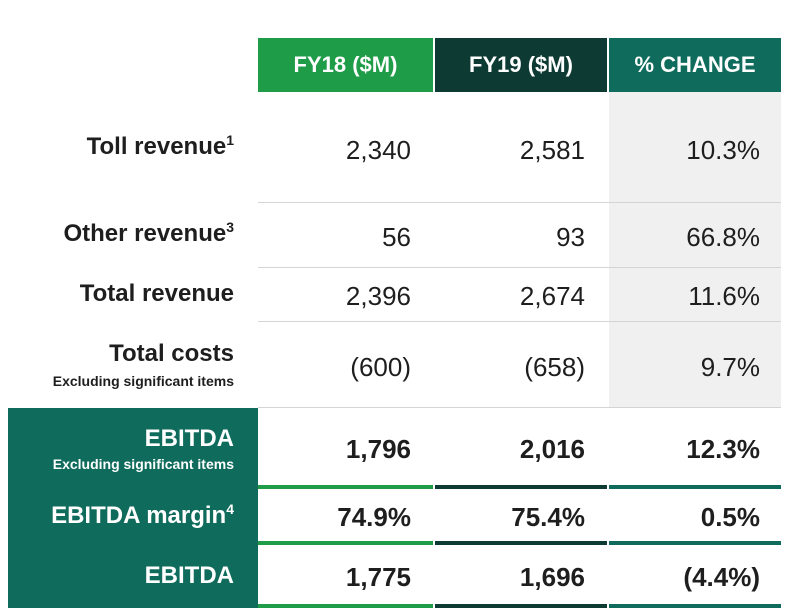  I want to click on fy18-value: 1,796, so click(378, 449).